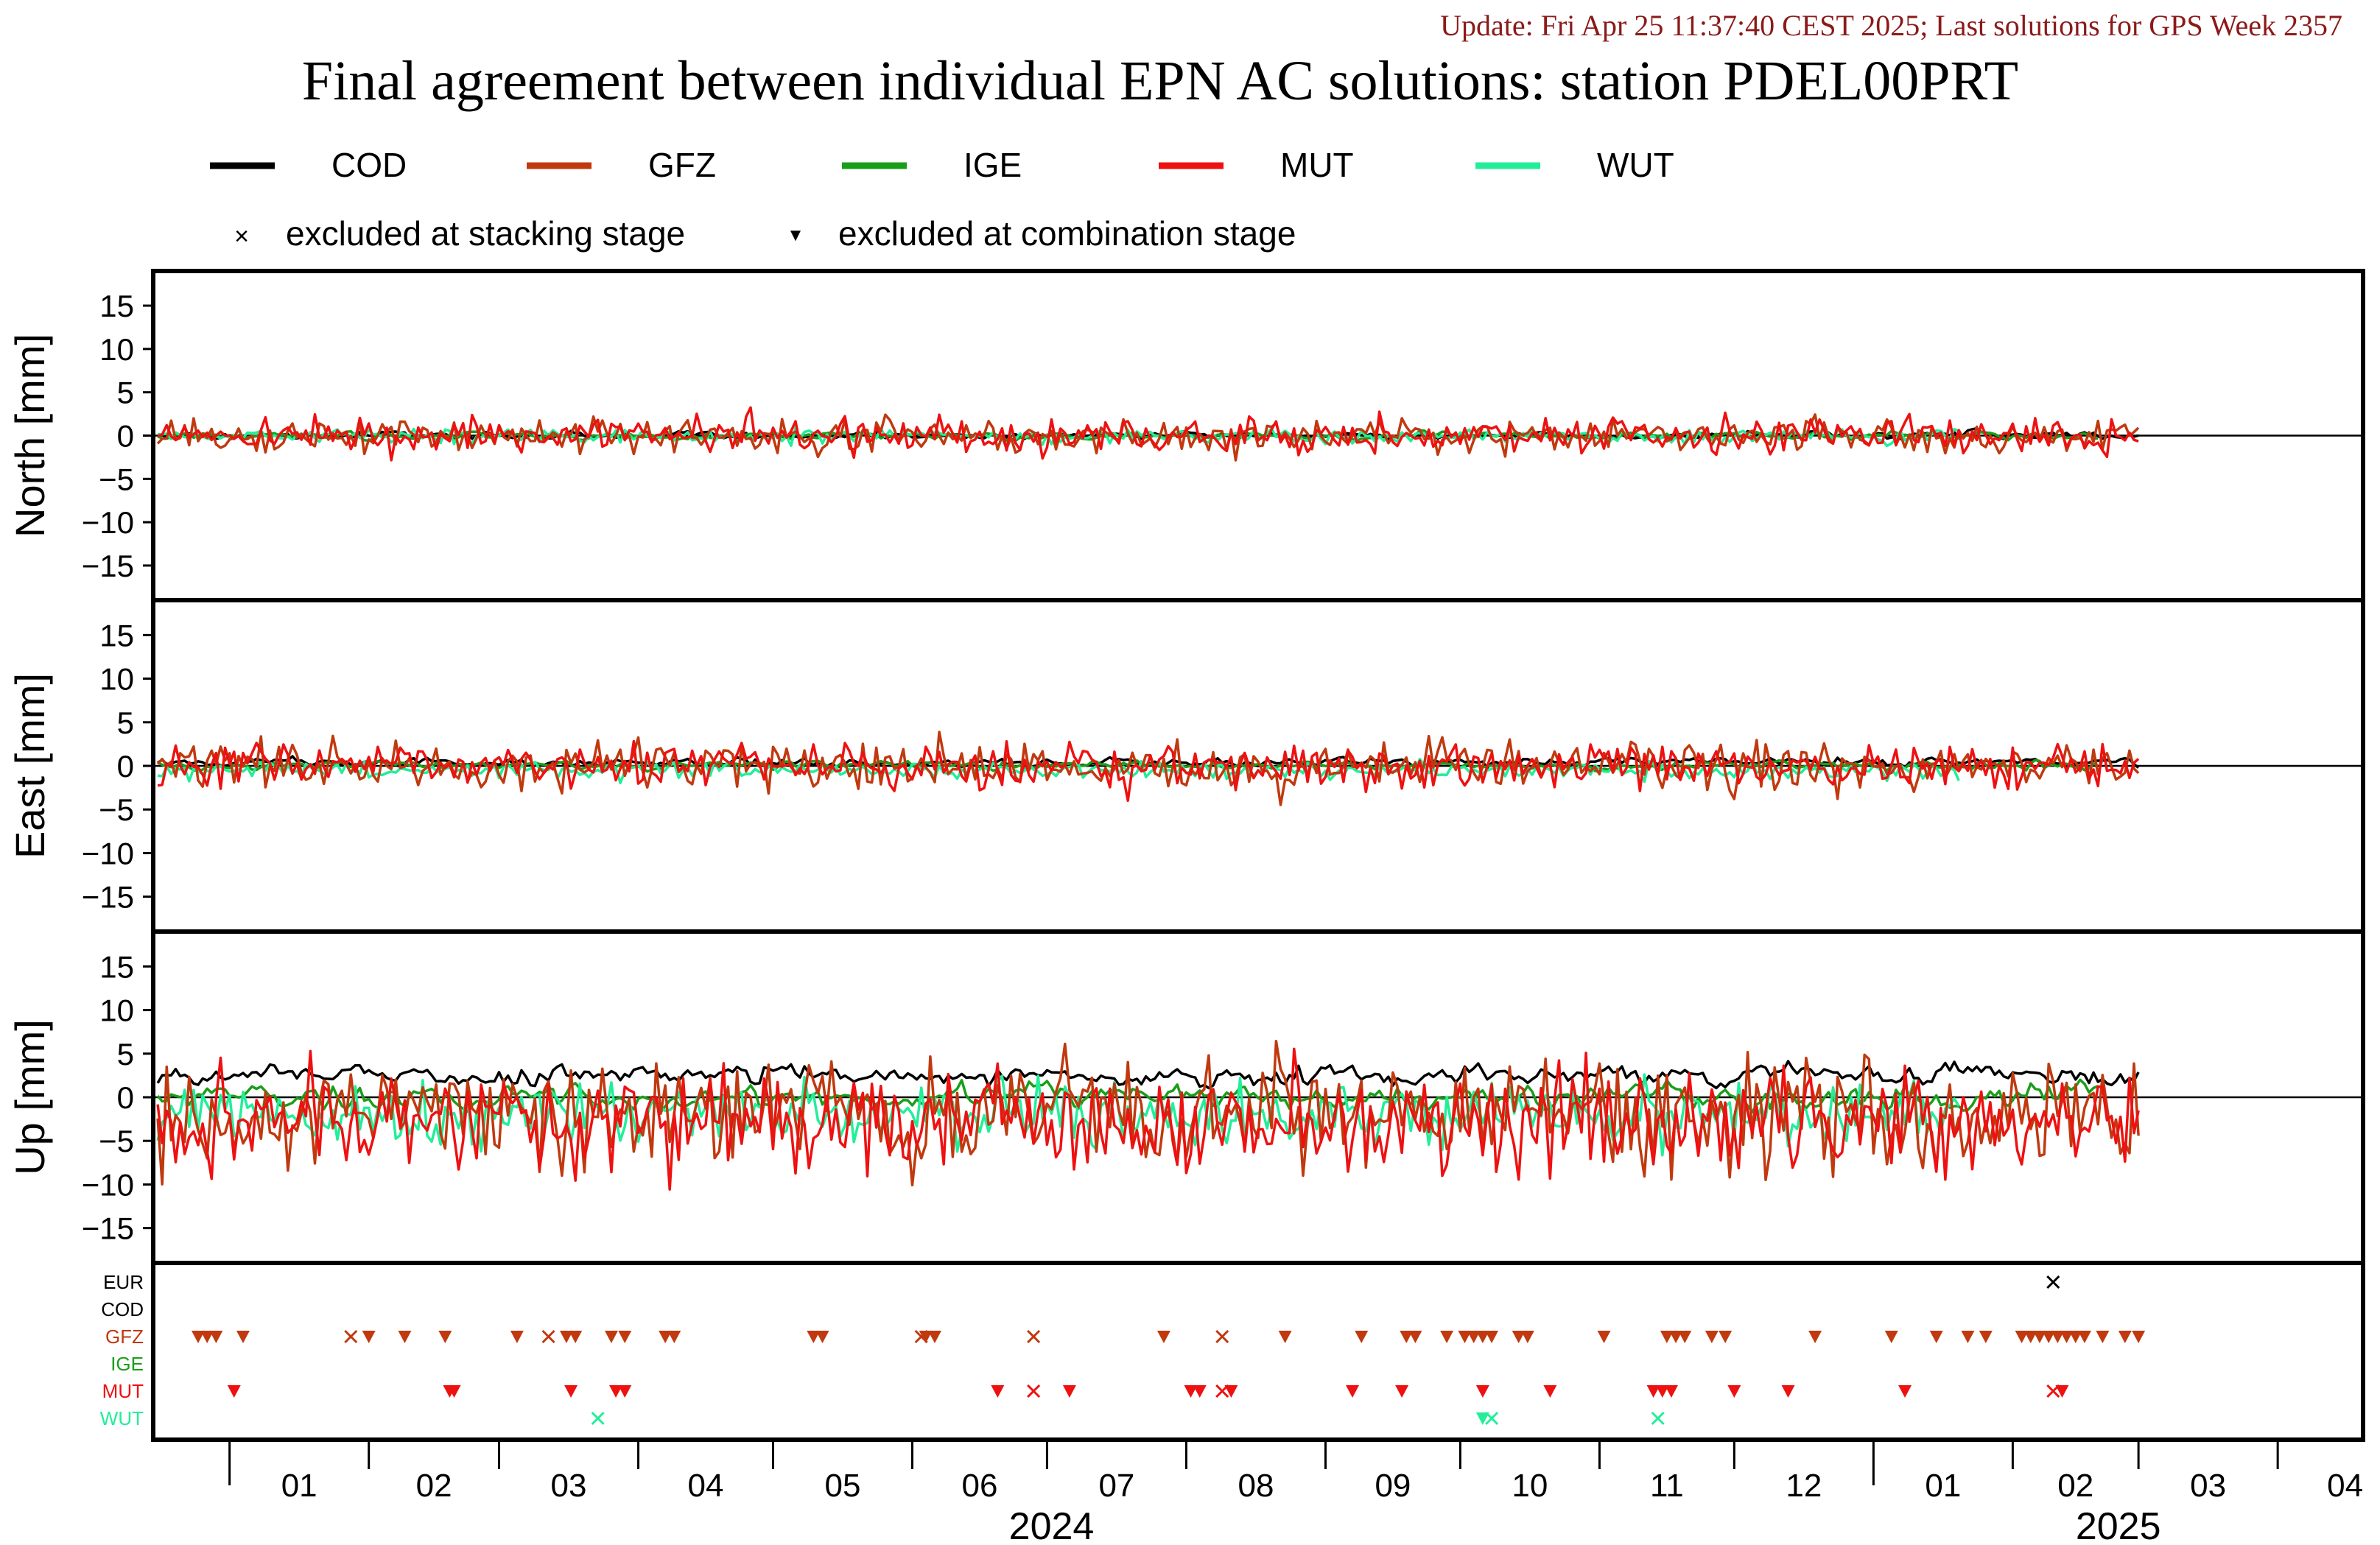  Describe the element at coordinates (125, 436) in the screenshot. I see `y-tick-label: 0` at that location.